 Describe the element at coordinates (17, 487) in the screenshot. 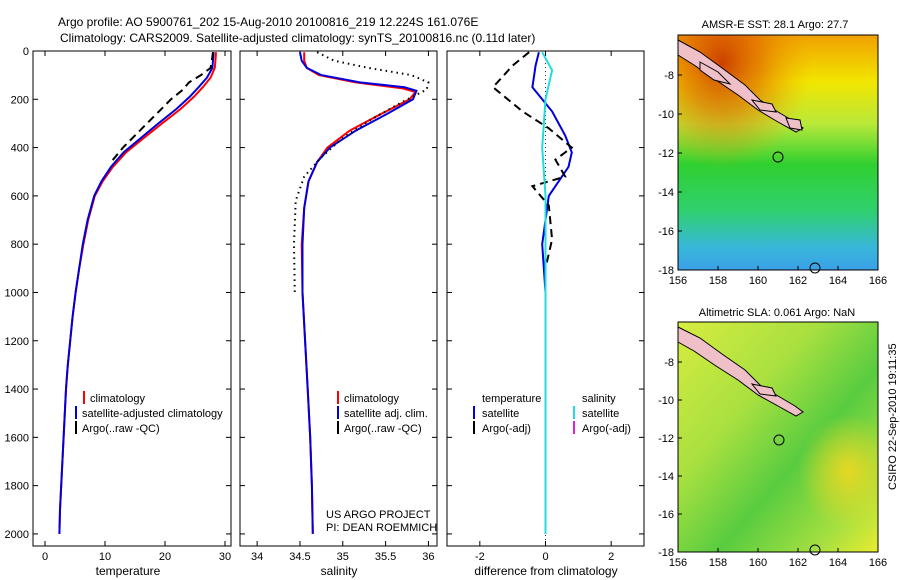

I see `y-tick-label: 1800` at that location.